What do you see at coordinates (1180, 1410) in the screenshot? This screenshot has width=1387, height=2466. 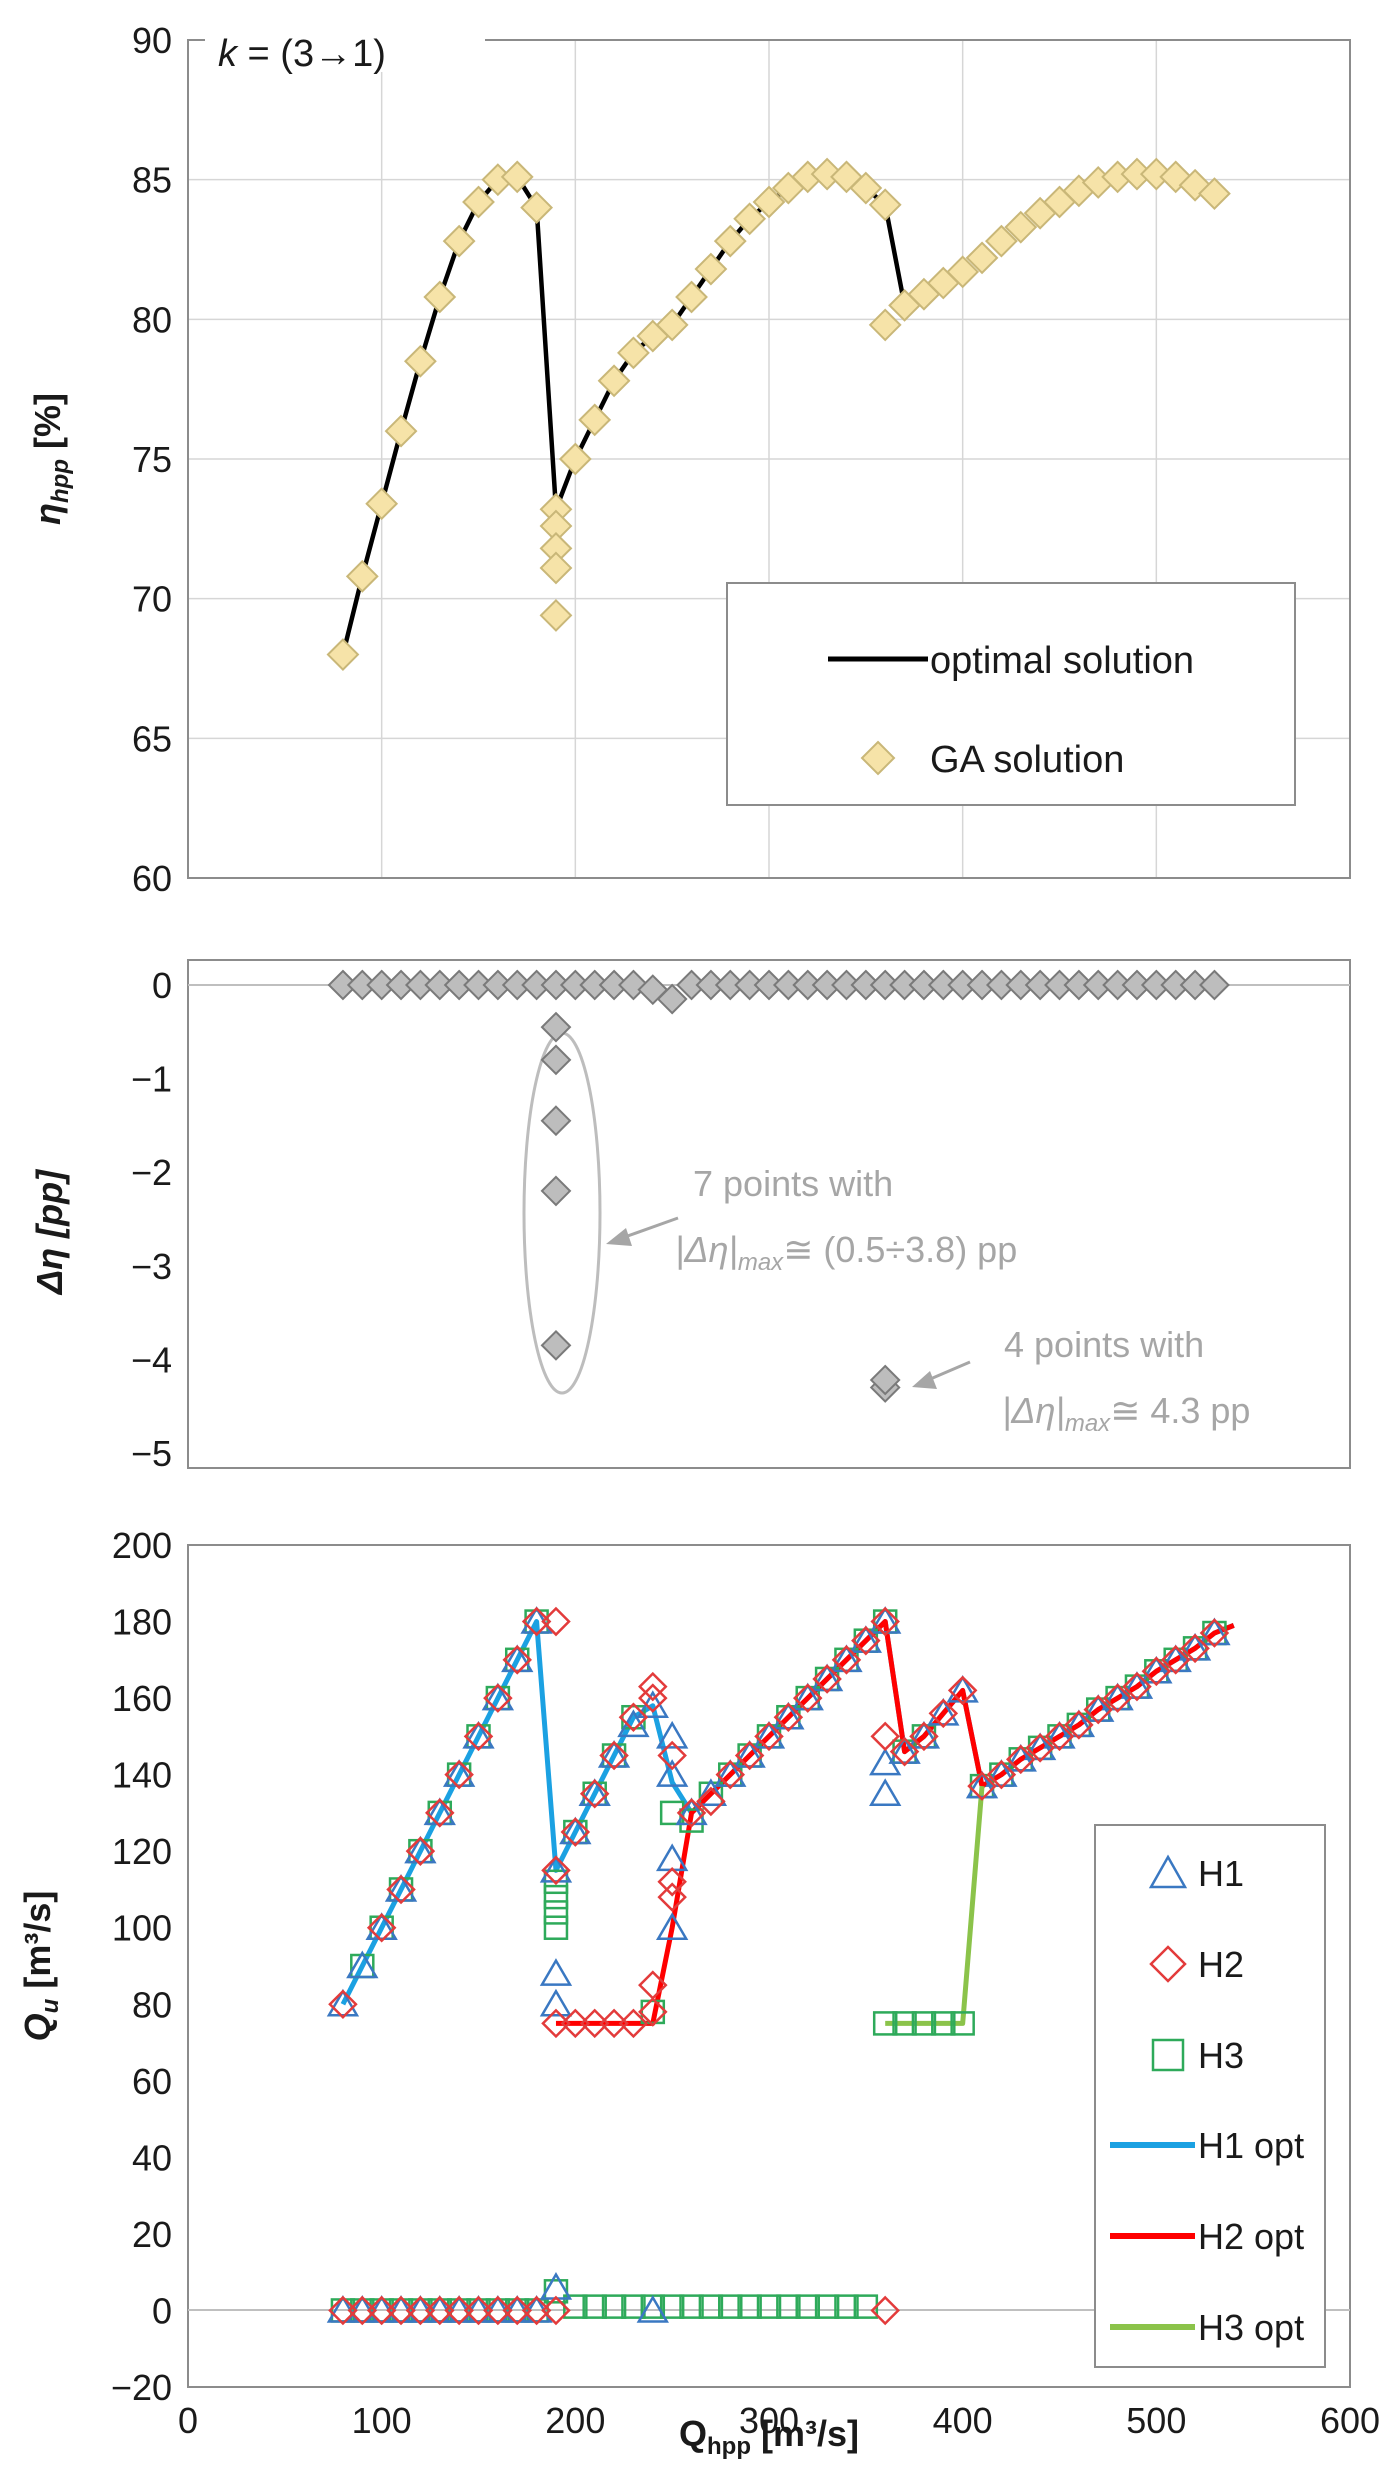 I see `annotation-2-value: ≅ 4.3 pp` at bounding box center [1180, 1410].